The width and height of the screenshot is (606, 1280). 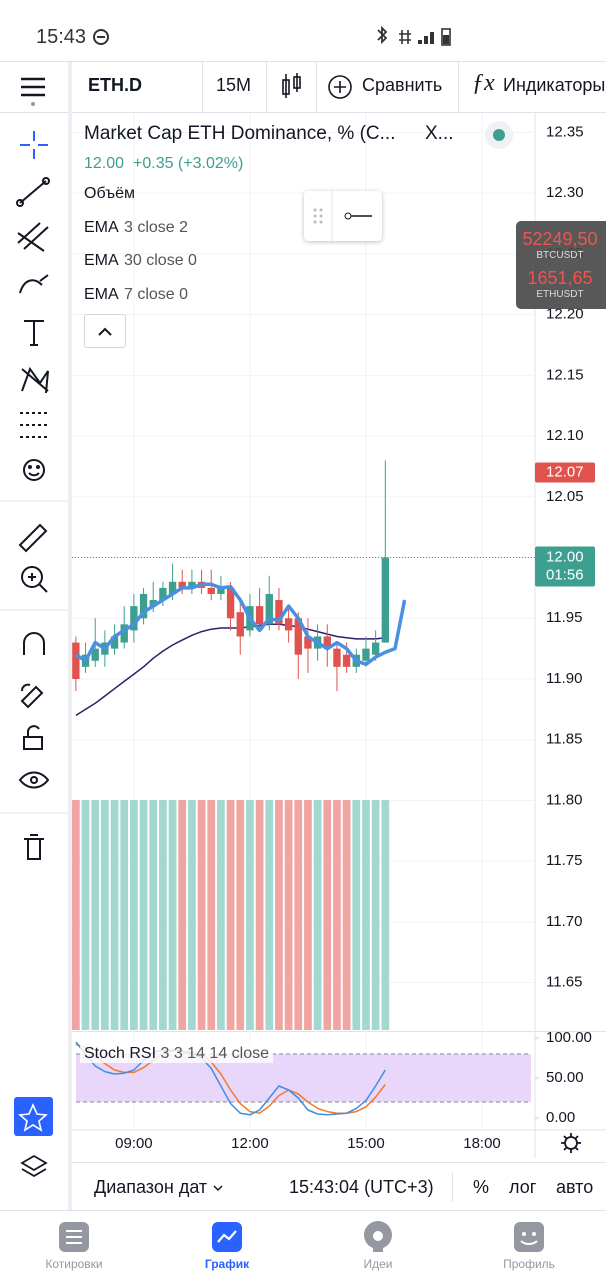 What do you see at coordinates (34, 470) in the screenshot?
I see `emoji-tool` at bounding box center [34, 470].